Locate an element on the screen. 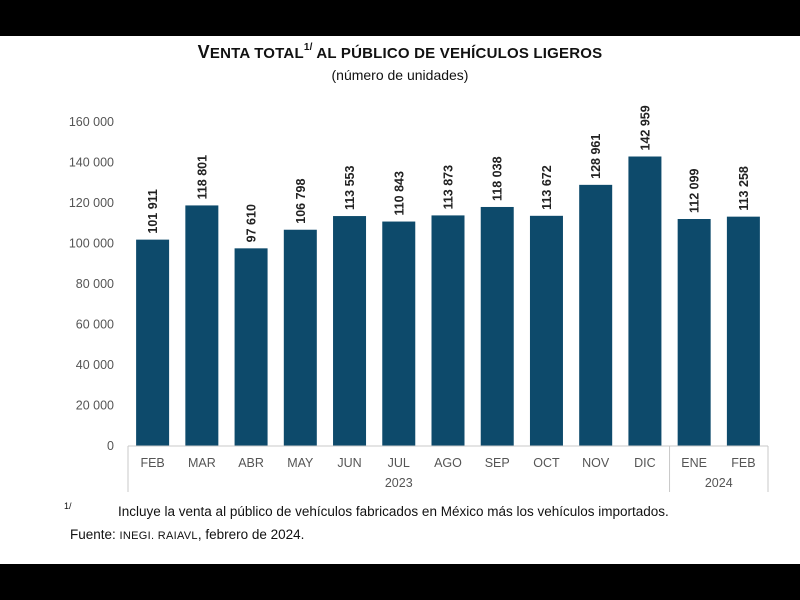 This screenshot has width=800, height=600. x-category-label: JUL is located at coordinates (399, 463).